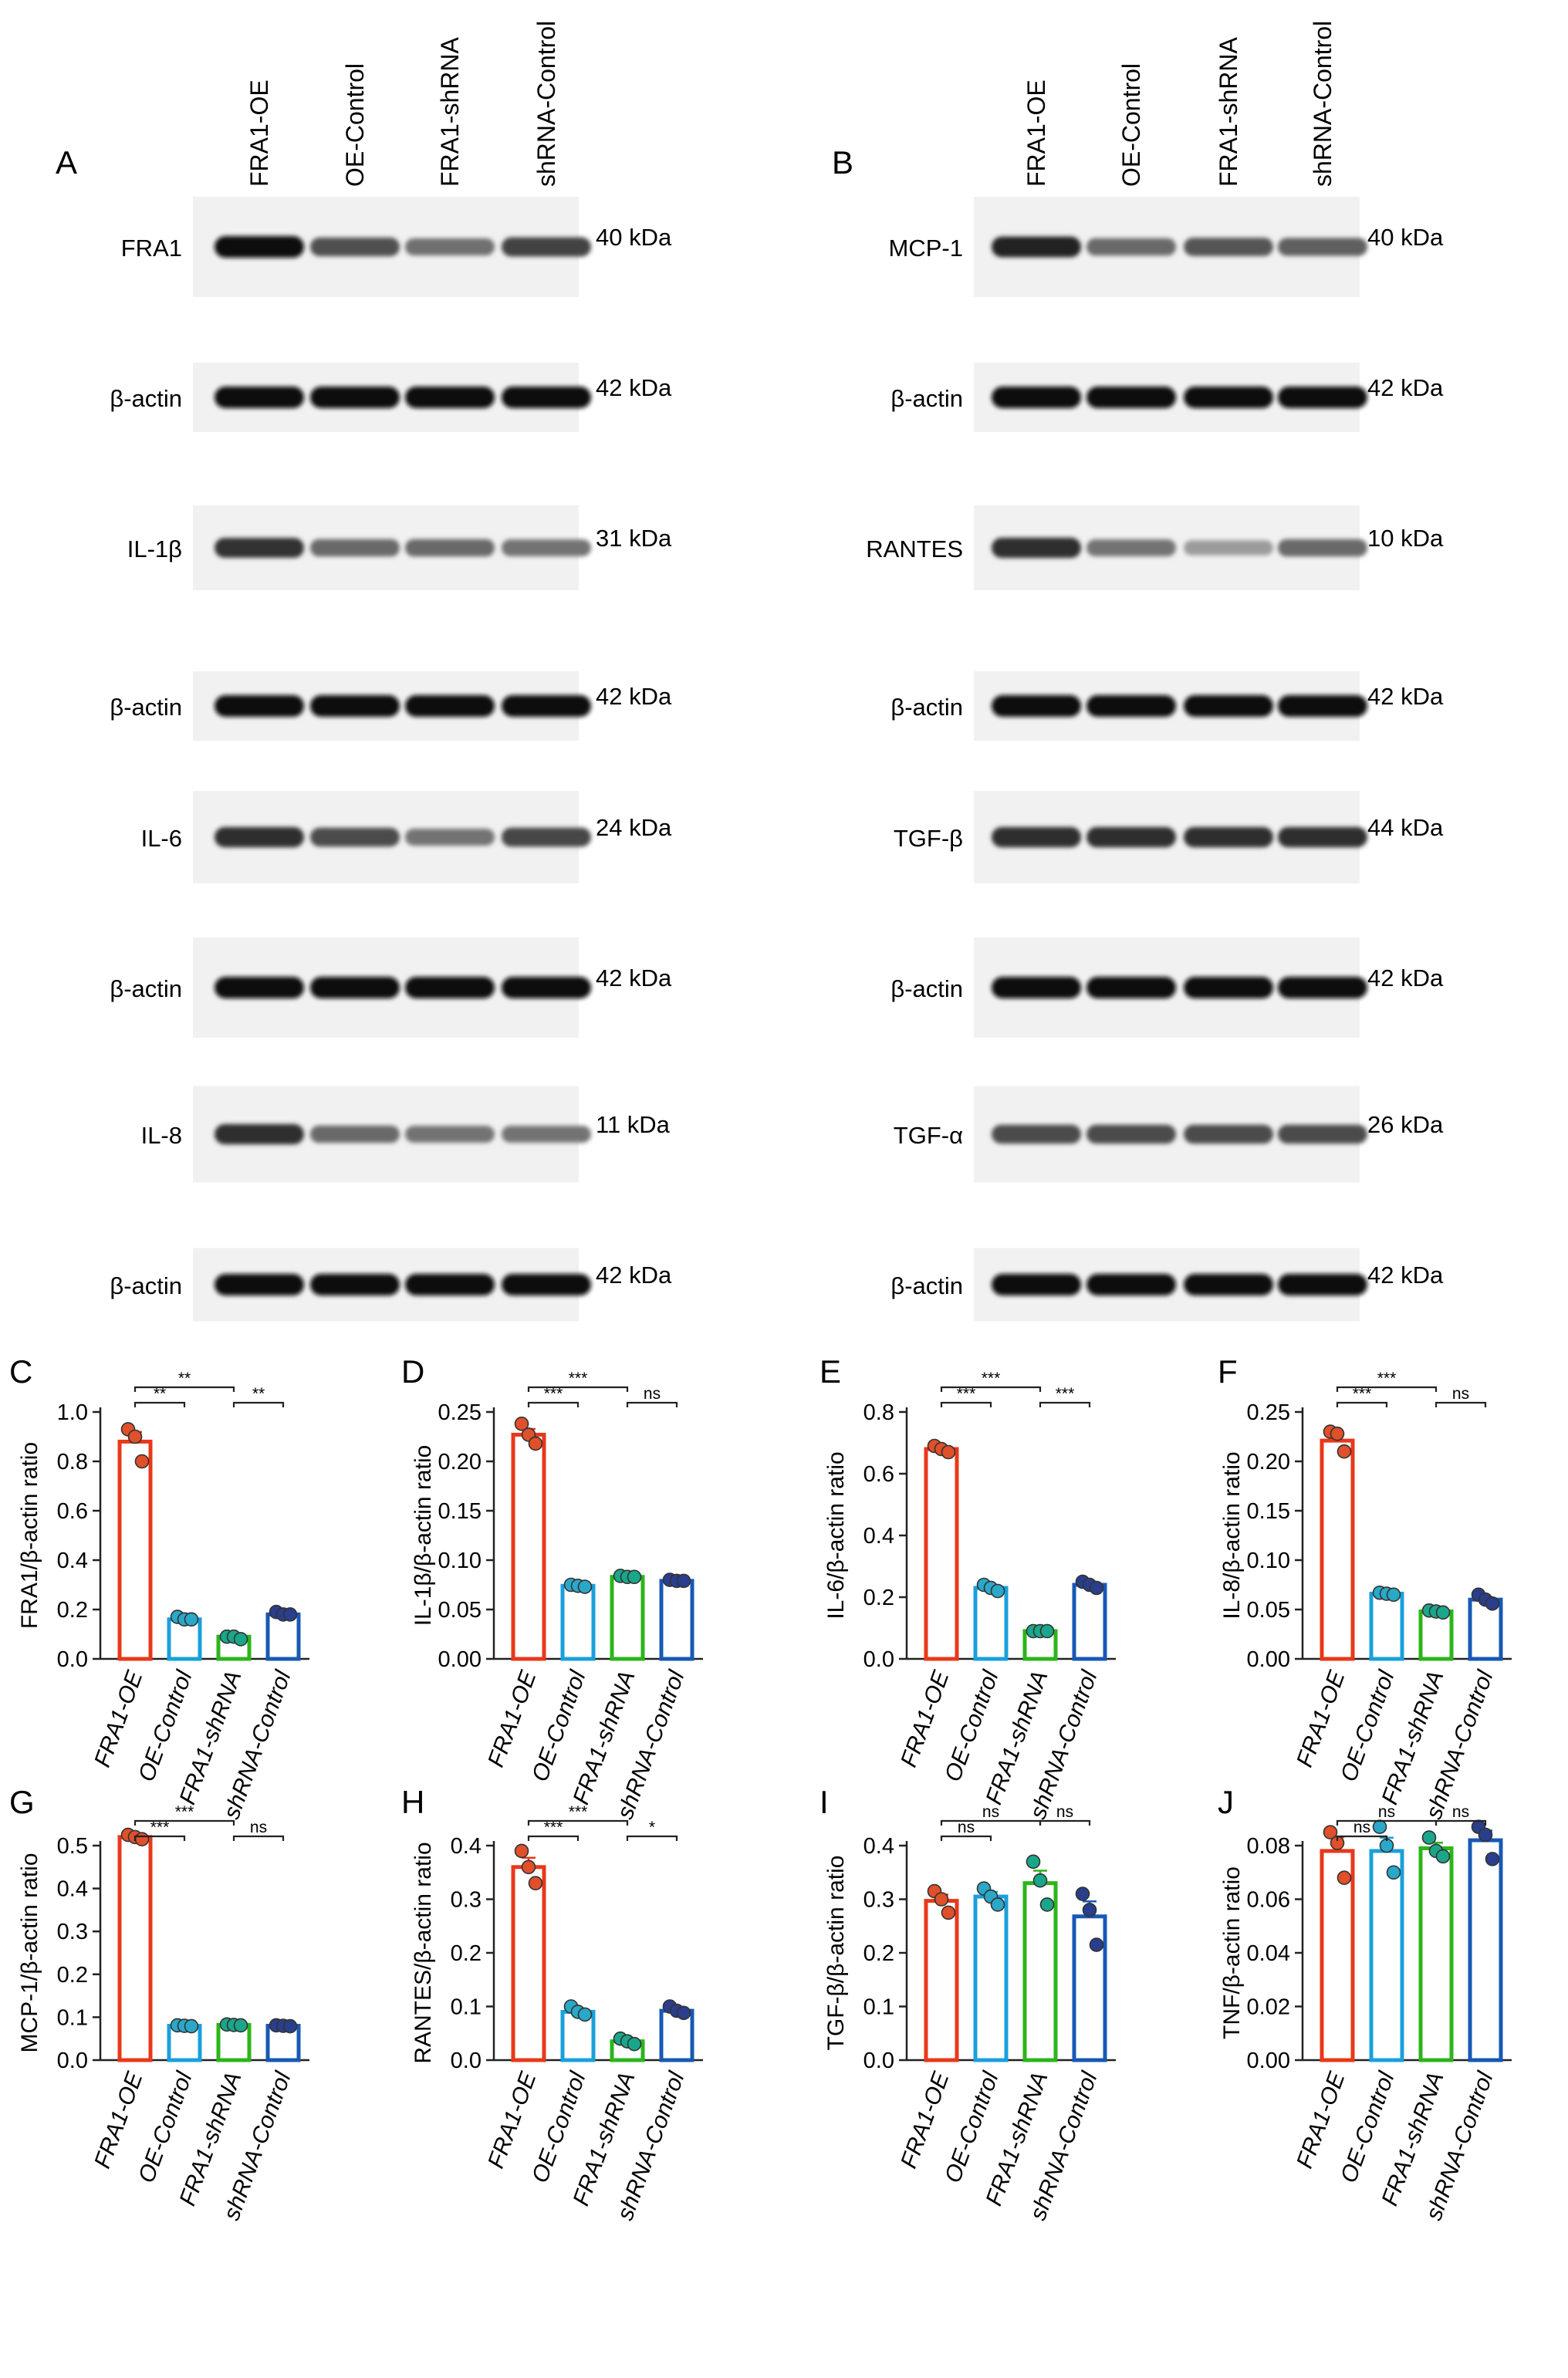 This screenshot has height=2378, width=1568. Describe the element at coordinates (914, 548) in the screenshot. I see `blot-label: RANTES` at that location.